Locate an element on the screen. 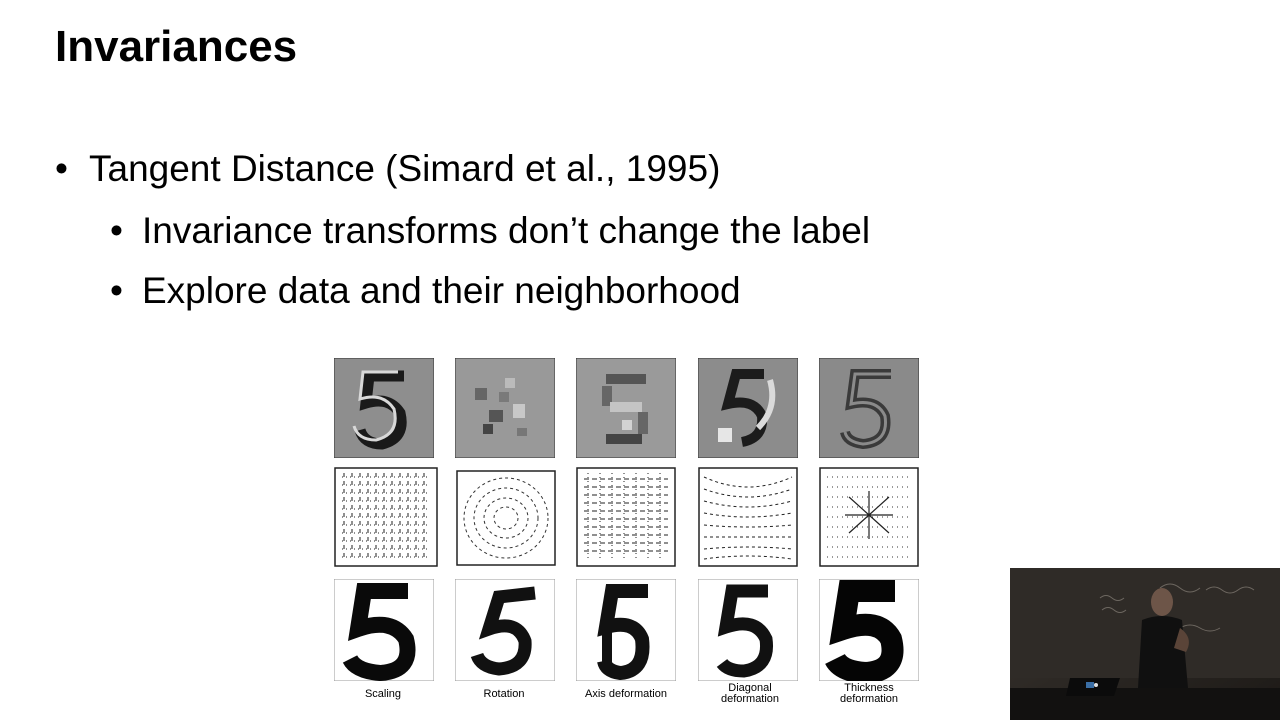 The width and height of the screenshot is (1280, 720). slide-title: Invariances is located at coordinates (176, 46).